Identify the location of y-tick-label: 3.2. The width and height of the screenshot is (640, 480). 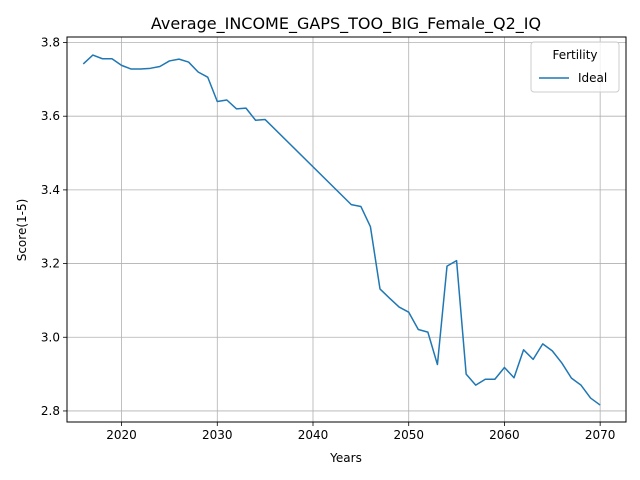
(50, 264).